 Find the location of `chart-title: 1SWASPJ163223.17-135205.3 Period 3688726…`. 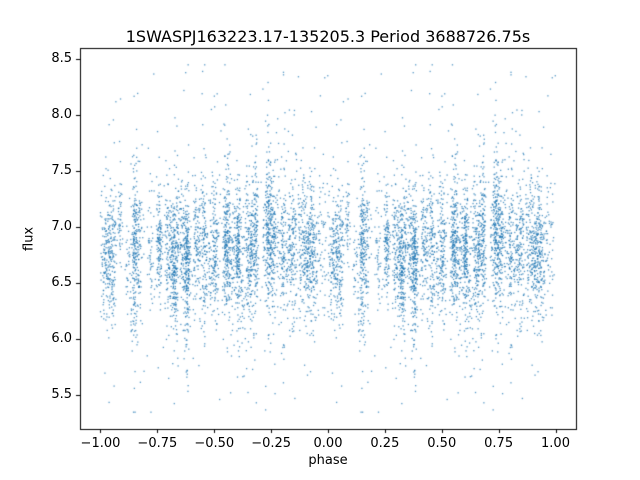

chart-title: 1SWASPJ163223.17-135205.3 Period 3688726… is located at coordinates (328, 36).